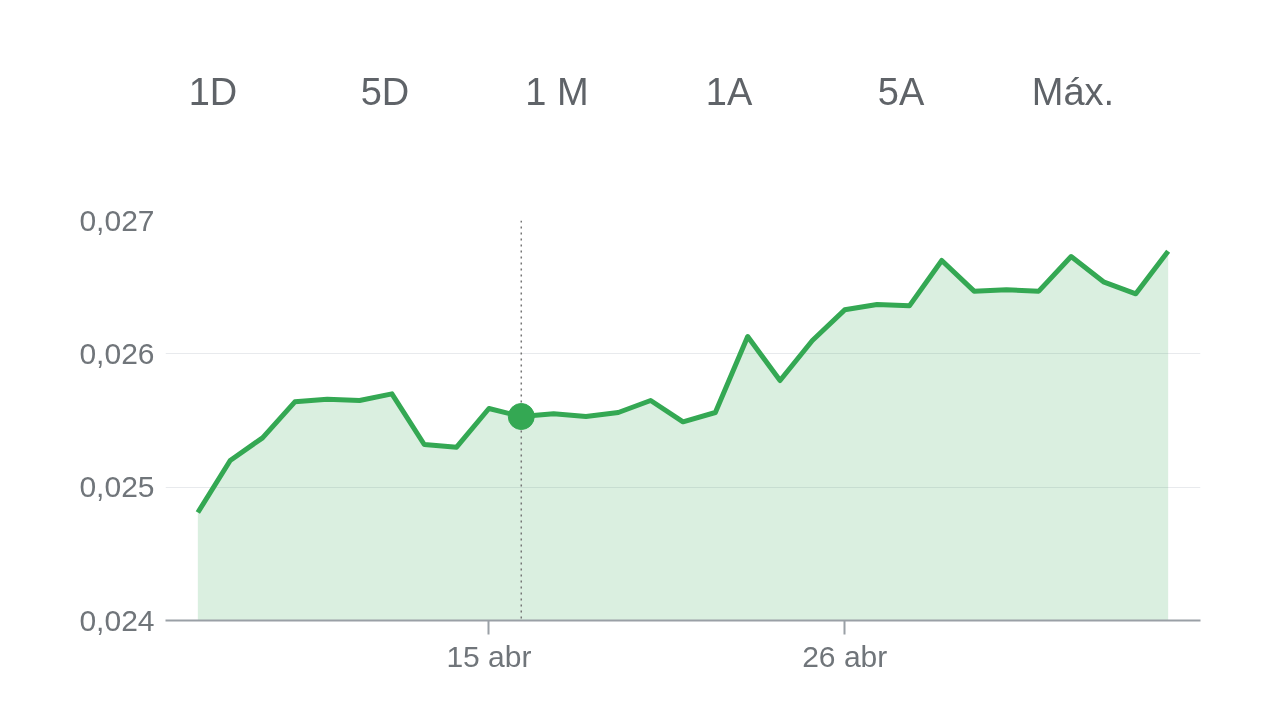 Image resolution: width=1280 pixels, height=720 pixels. I want to click on text: 5D, so click(385, 92).